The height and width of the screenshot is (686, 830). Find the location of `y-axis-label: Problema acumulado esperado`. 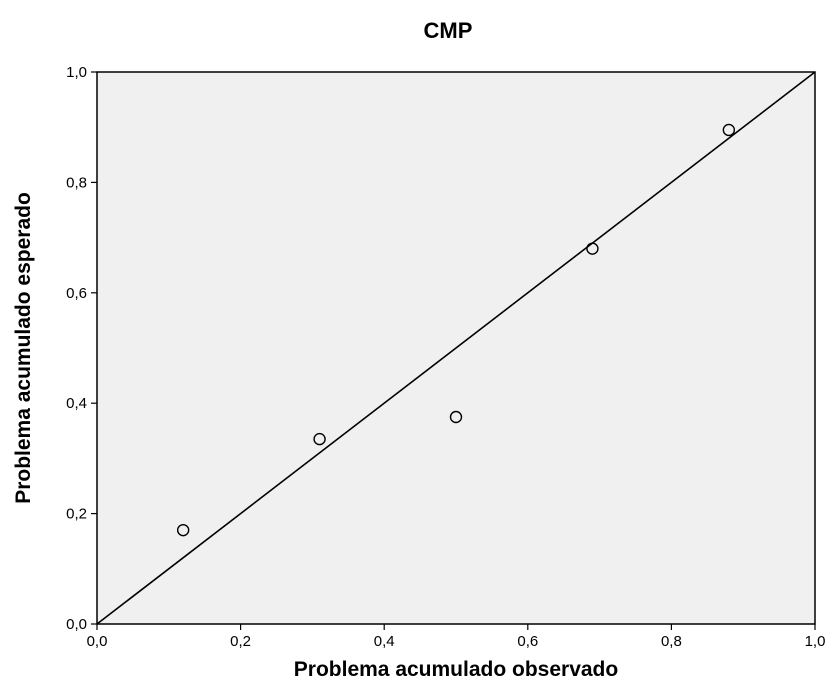

y-axis-label: Problema acumulado esperado is located at coordinates (23, 348).